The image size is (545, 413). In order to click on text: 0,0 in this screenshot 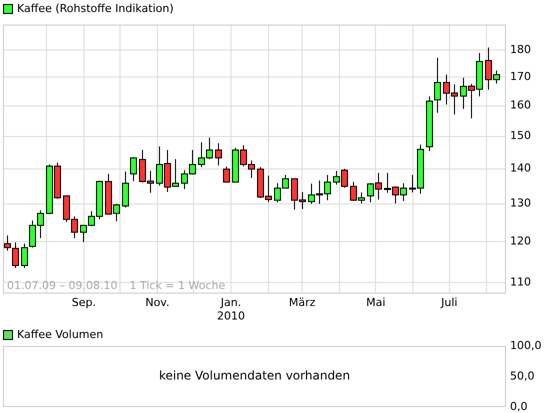, I will do `click(519, 406)`.